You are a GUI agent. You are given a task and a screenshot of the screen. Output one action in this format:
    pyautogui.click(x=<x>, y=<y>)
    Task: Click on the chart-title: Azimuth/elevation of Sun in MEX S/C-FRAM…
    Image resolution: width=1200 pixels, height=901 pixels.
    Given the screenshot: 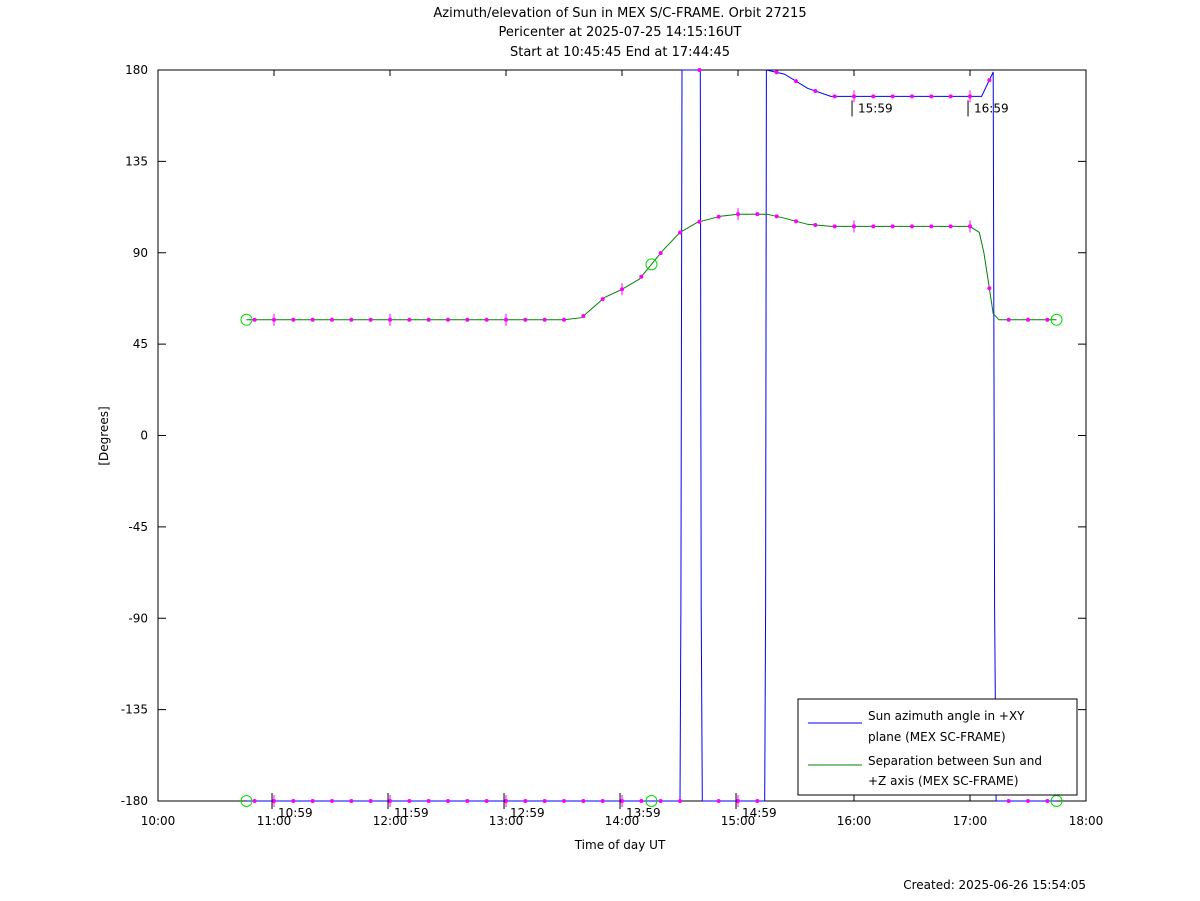 What is the action you would take?
    pyautogui.click(x=619, y=33)
    